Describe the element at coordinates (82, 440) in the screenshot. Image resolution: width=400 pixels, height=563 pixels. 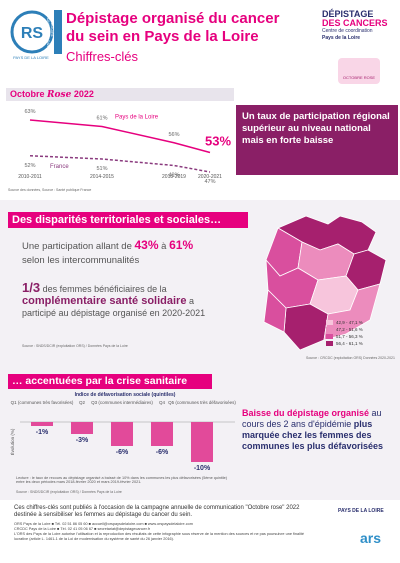
I see `value-label: -3%` at that location.